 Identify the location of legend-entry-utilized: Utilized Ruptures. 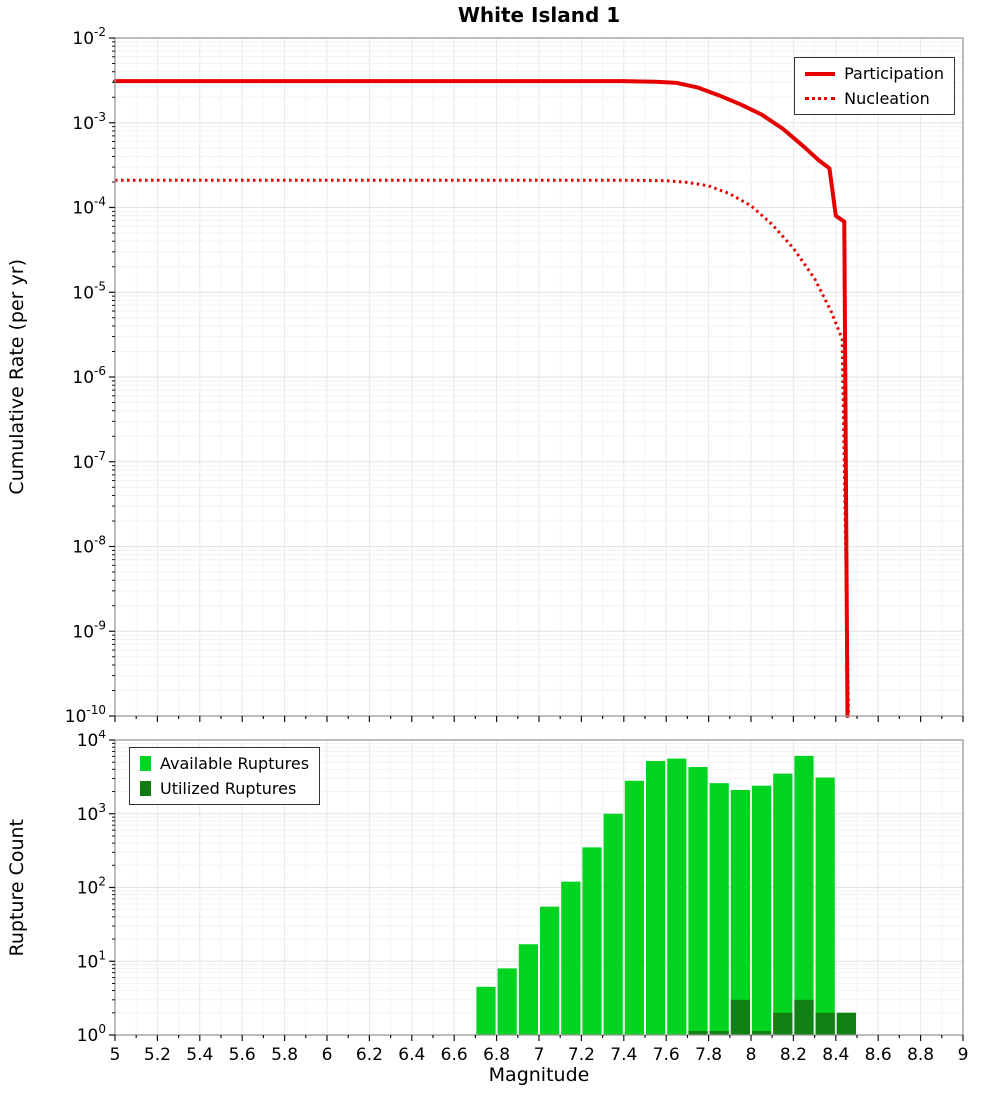
(224, 788).